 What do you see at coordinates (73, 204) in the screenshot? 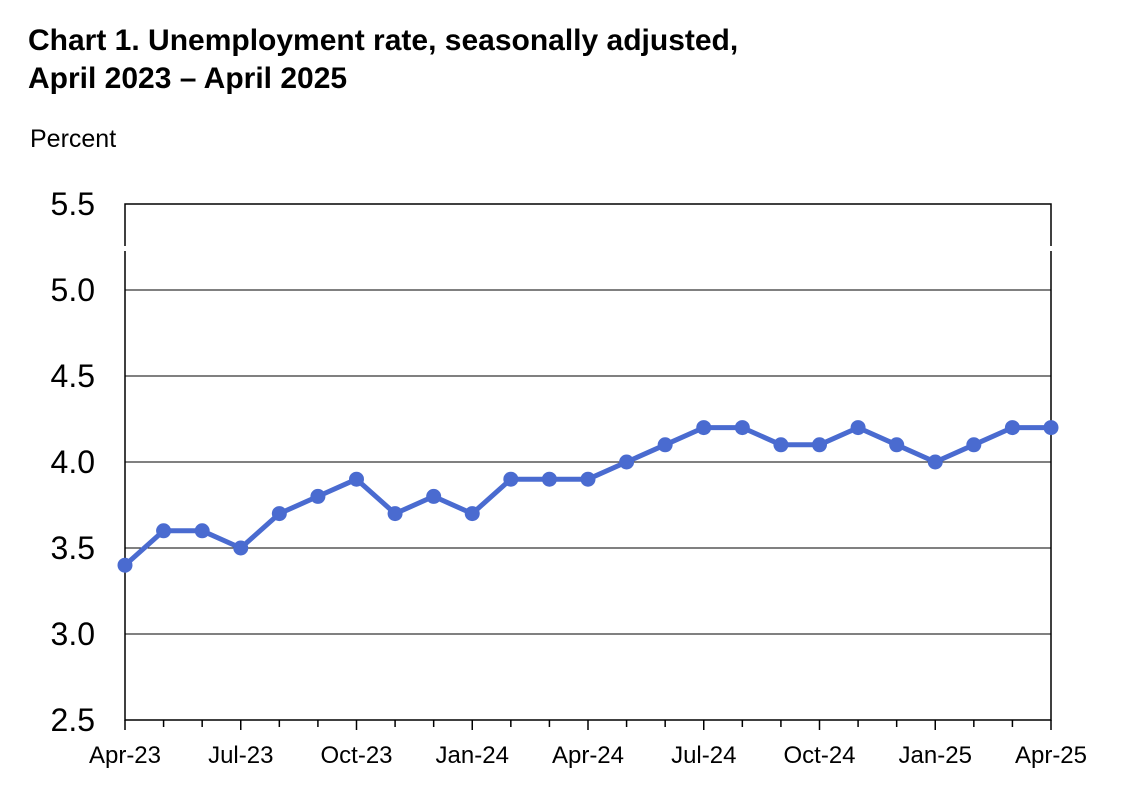
I see `y-tick-label: 5.5` at bounding box center [73, 204].